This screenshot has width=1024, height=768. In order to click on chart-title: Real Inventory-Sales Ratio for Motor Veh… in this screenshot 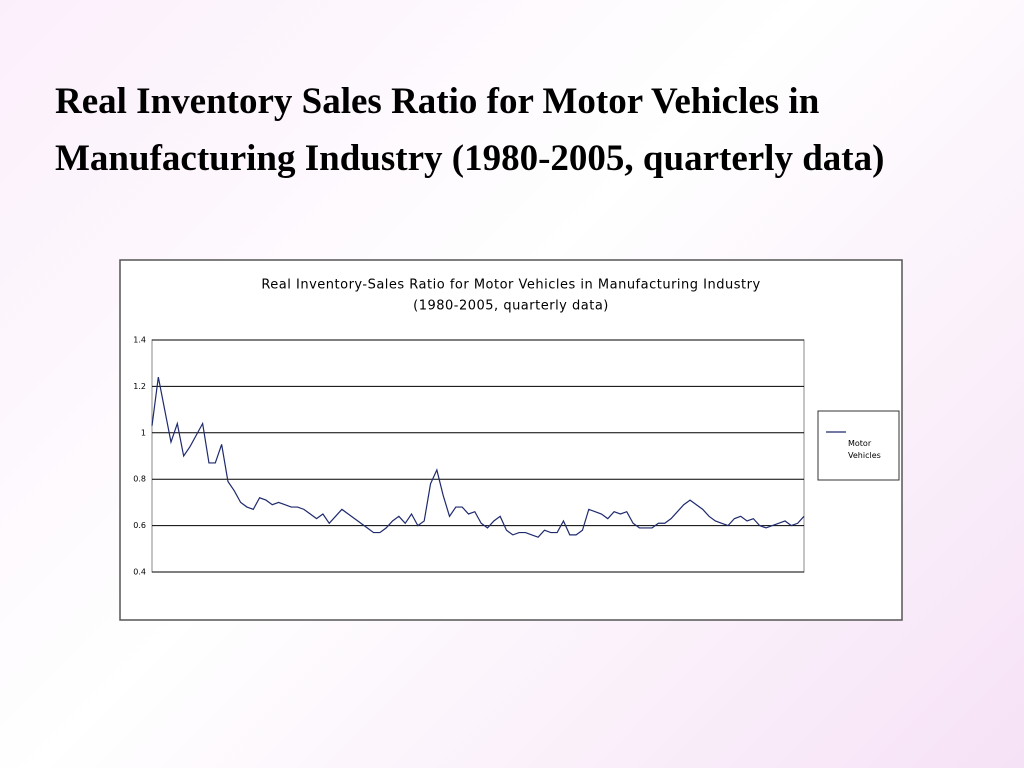, I will do `click(510, 285)`.